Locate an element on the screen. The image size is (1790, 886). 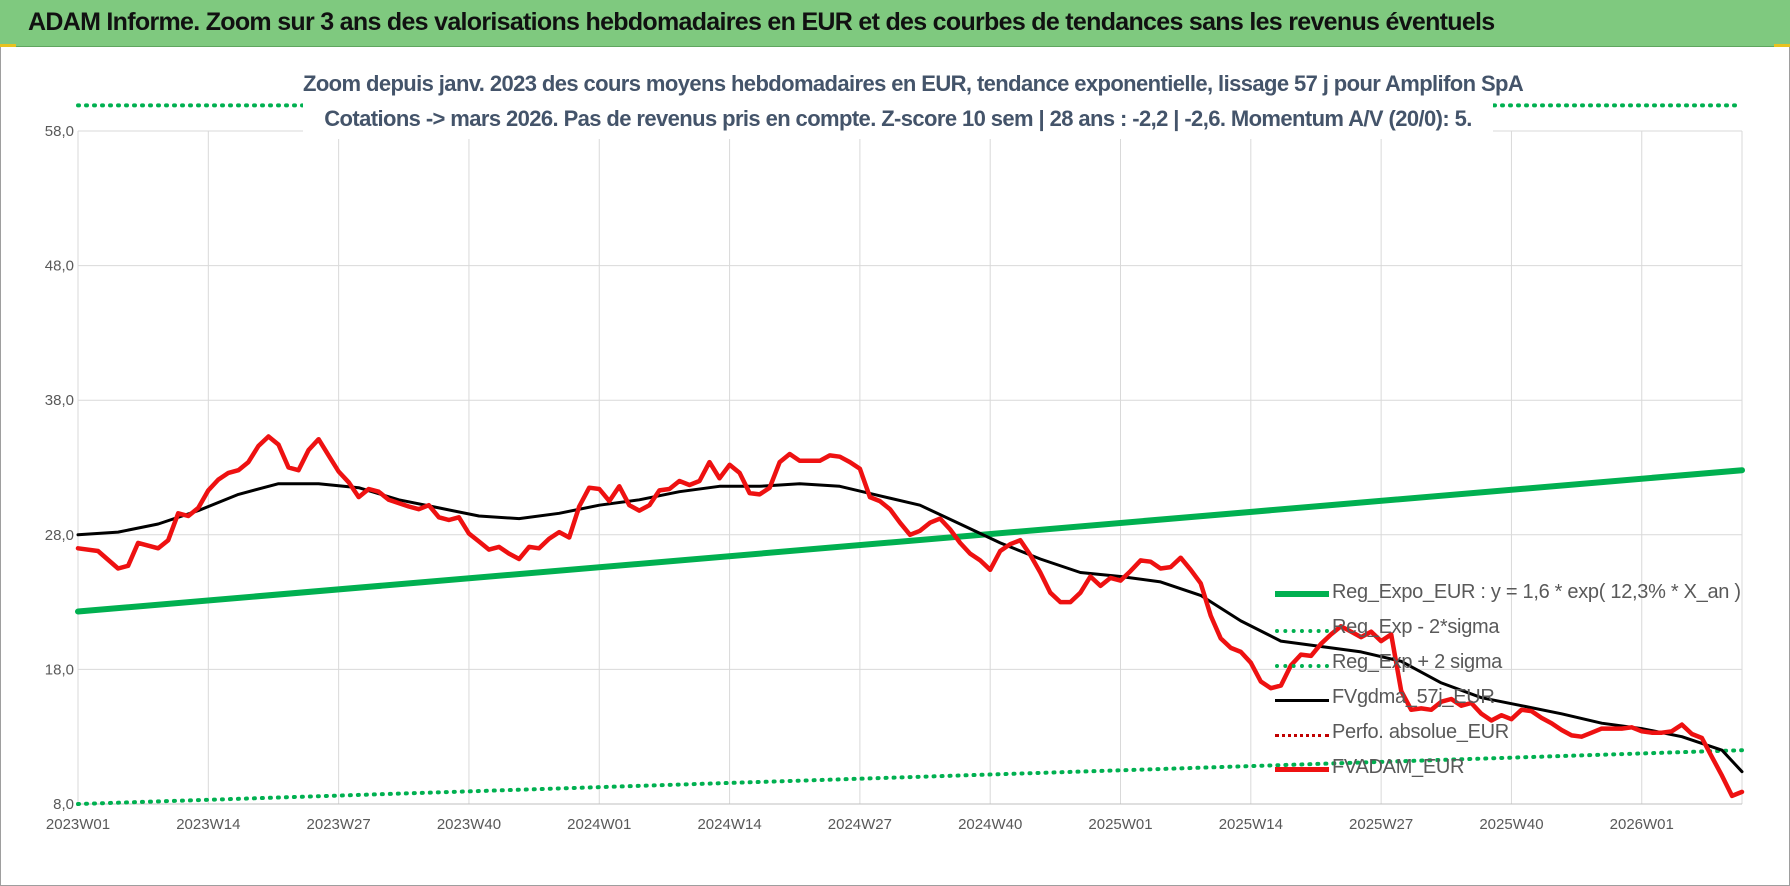
legend-label-reg-plus: Reg_Exp + 2 sigma is located at coordinates (1417, 662).